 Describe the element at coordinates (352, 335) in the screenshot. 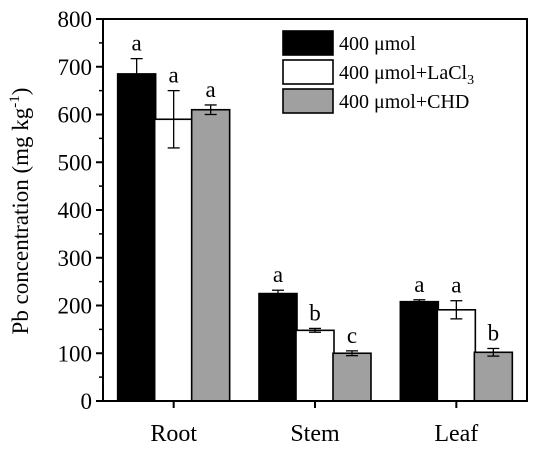

I see `significance-letter: c` at that location.